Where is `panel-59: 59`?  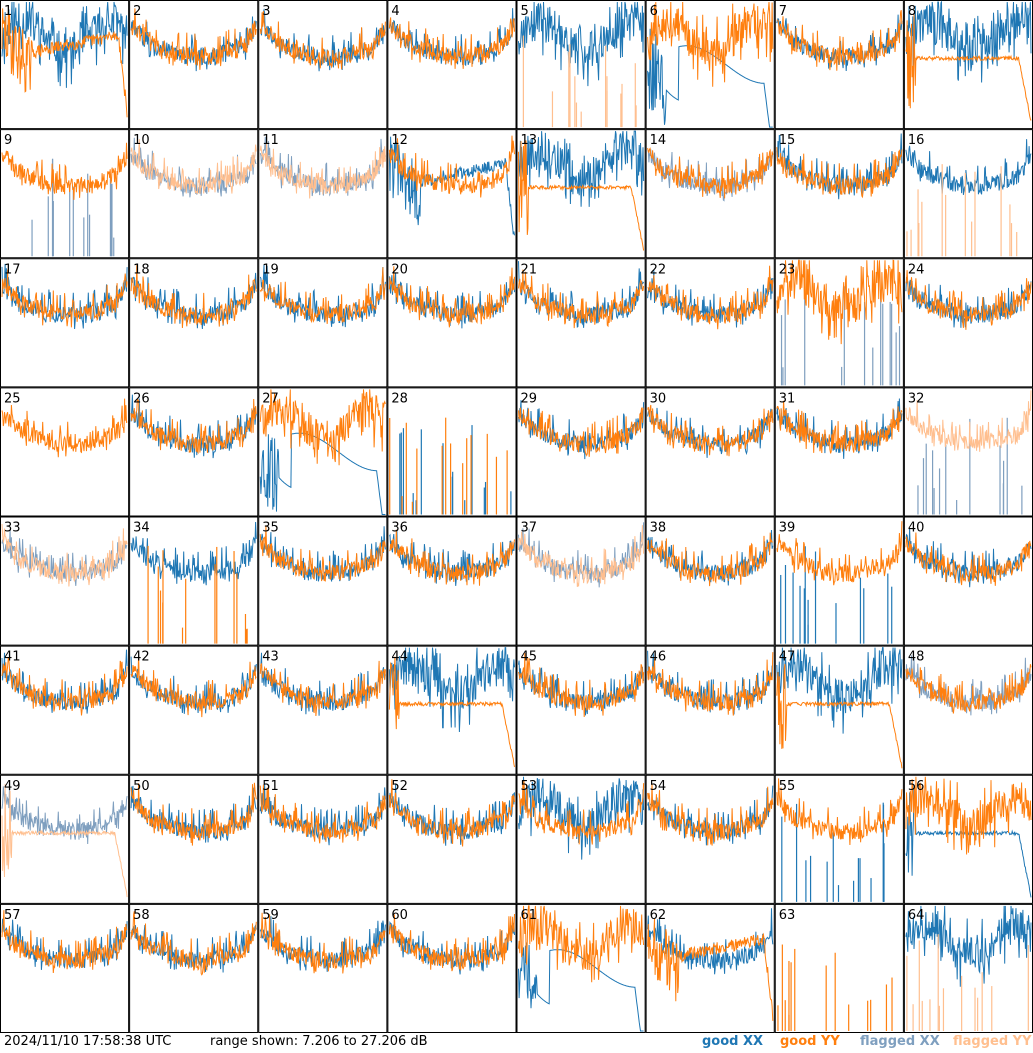
panel-59: 59 is located at coordinates (323, 968).